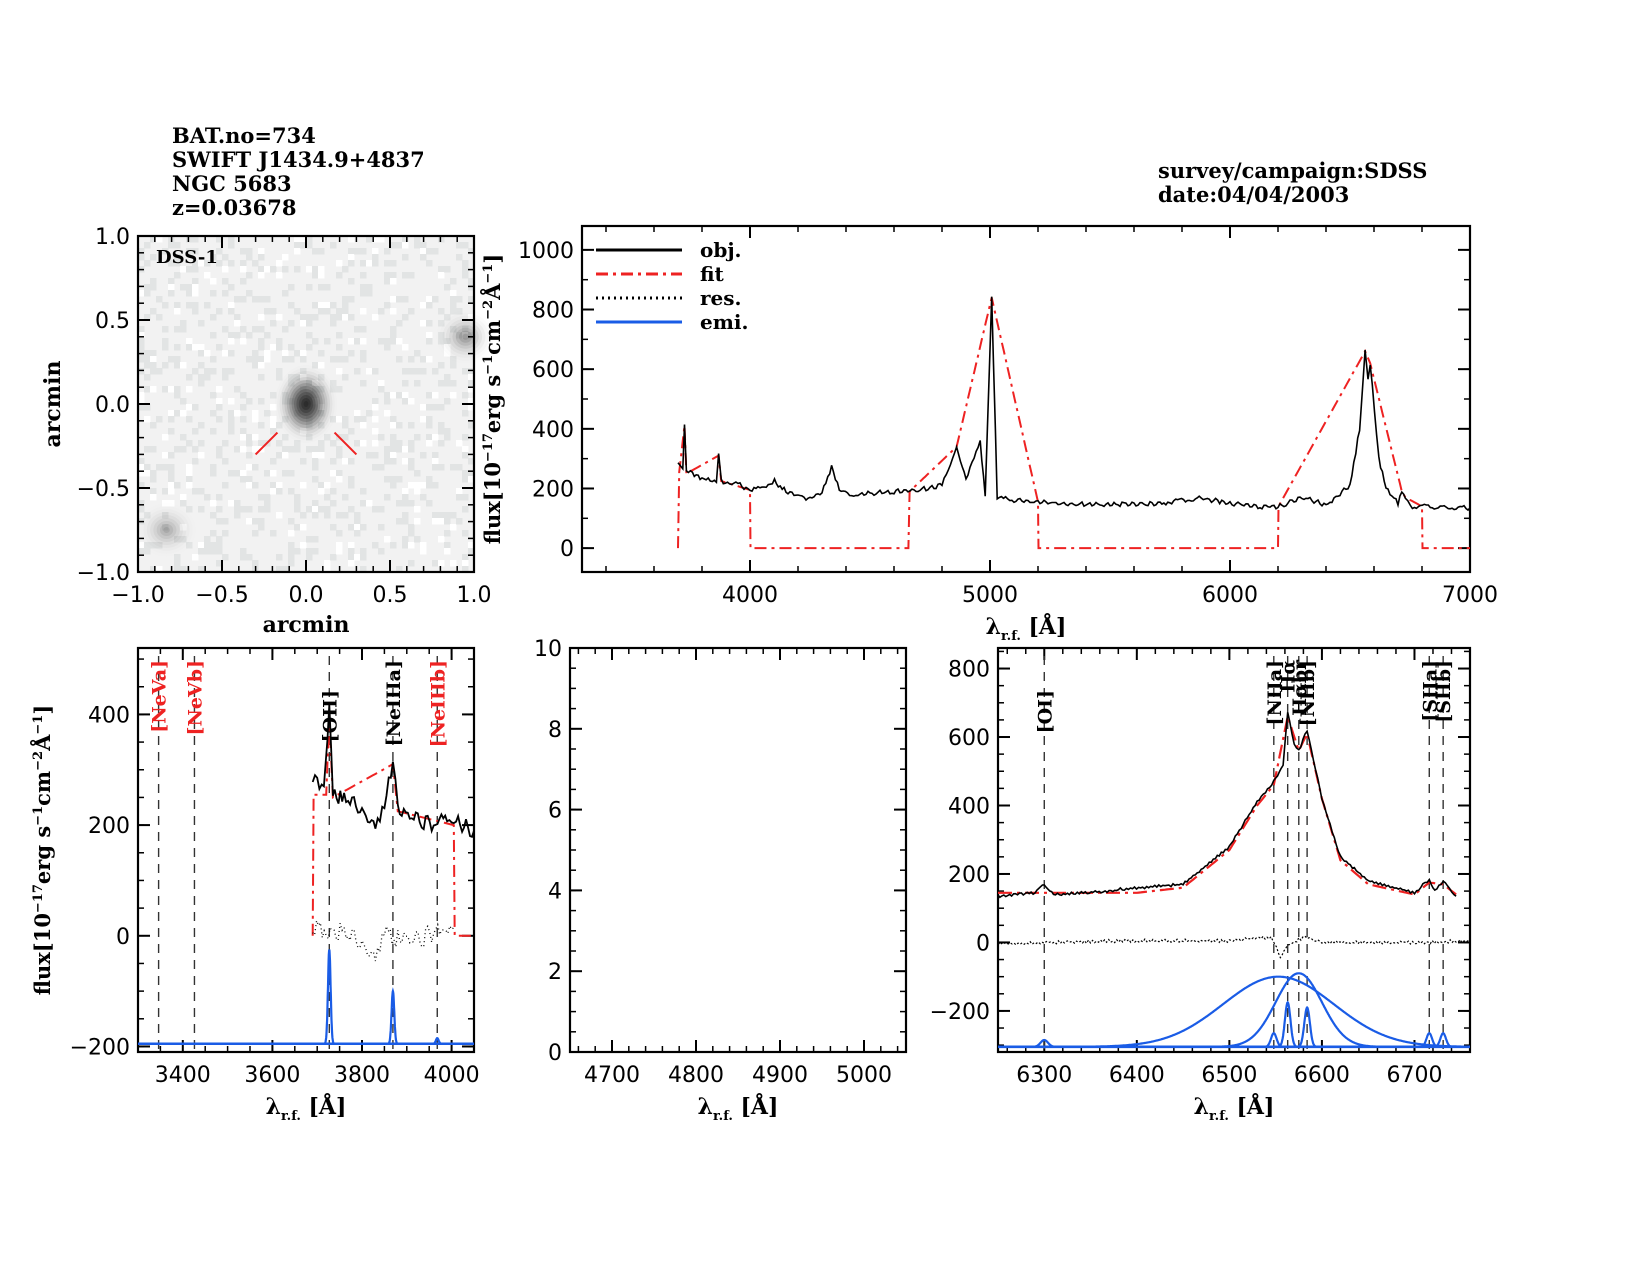  Describe the element at coordinates (362, 1075) in the screenshot. I see `x-tick-label: 3800` at that location.